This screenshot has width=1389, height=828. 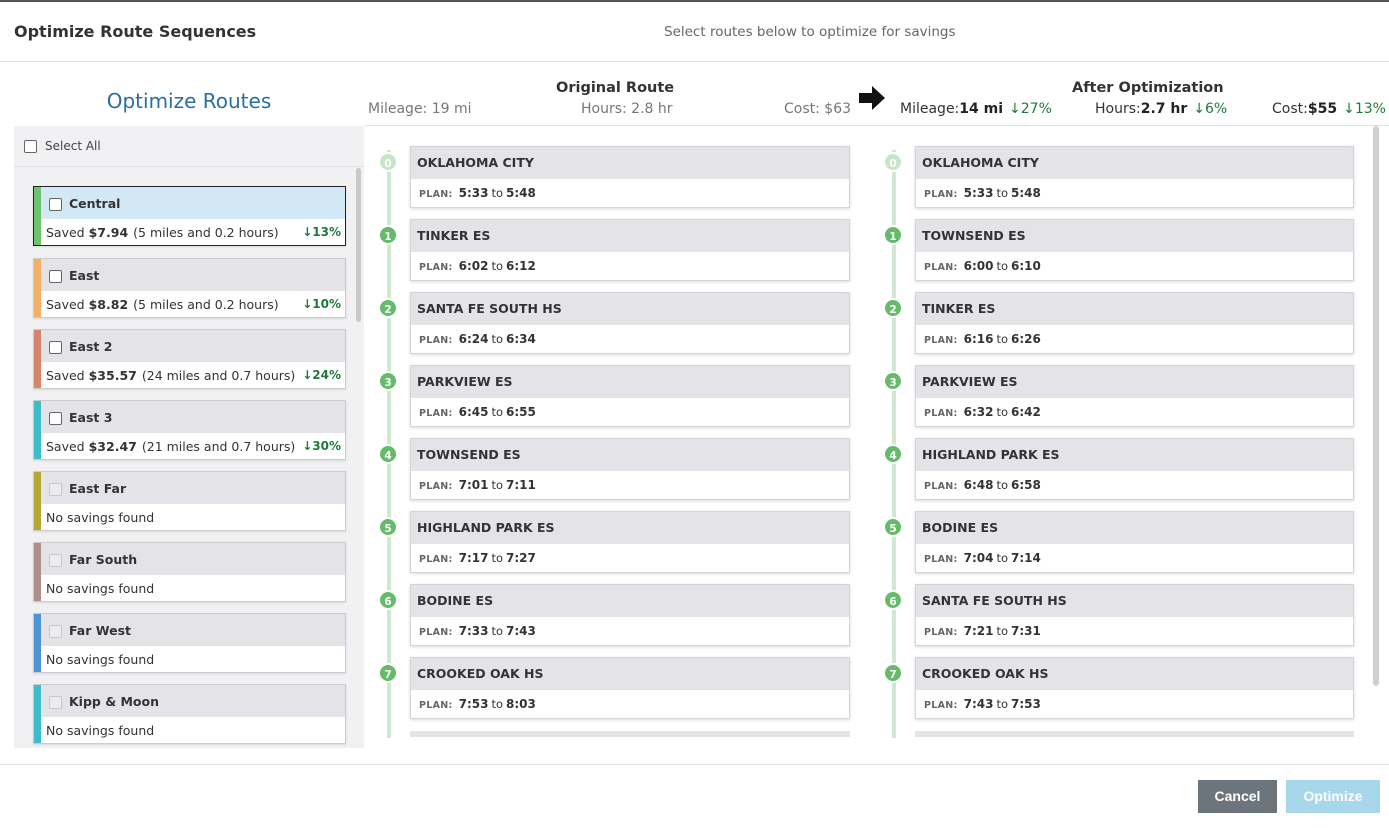 What do you see at coordinates (978, 704) in the screenshot?
I see `plan-start: 7:43` at bounding box center [978, 704].